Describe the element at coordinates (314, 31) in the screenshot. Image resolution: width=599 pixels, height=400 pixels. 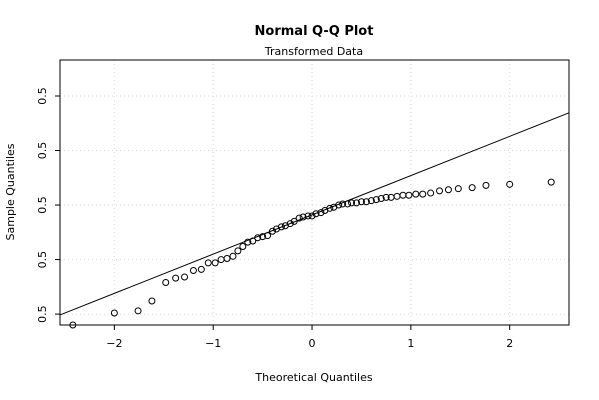
I see `chart-title: Normal Q-Q Plot` at that location.